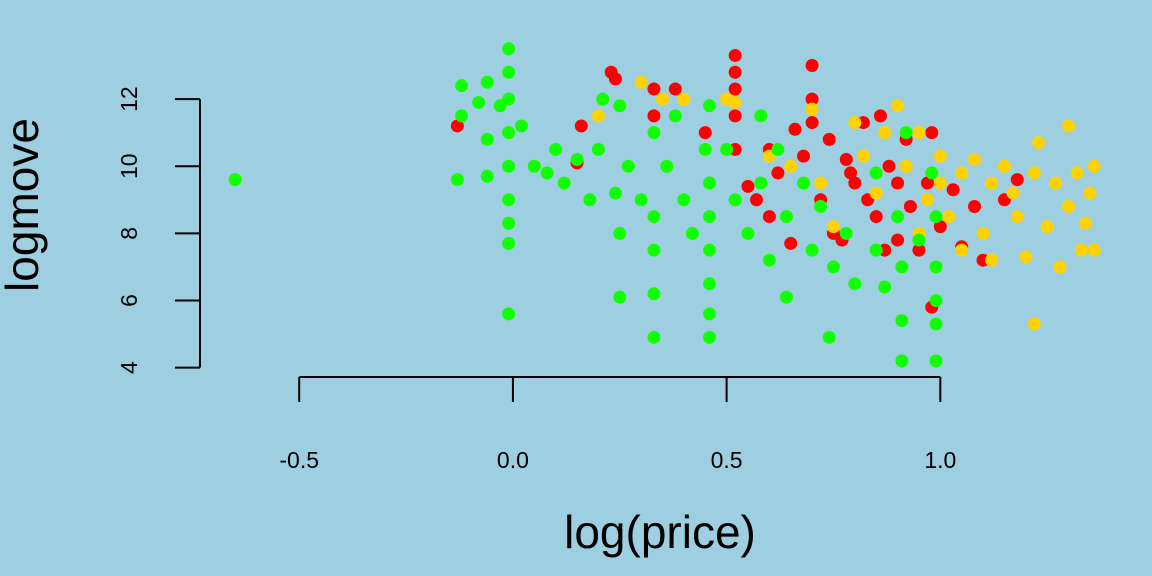  I want to click on y-tick-label: 4, so click(129, 367).